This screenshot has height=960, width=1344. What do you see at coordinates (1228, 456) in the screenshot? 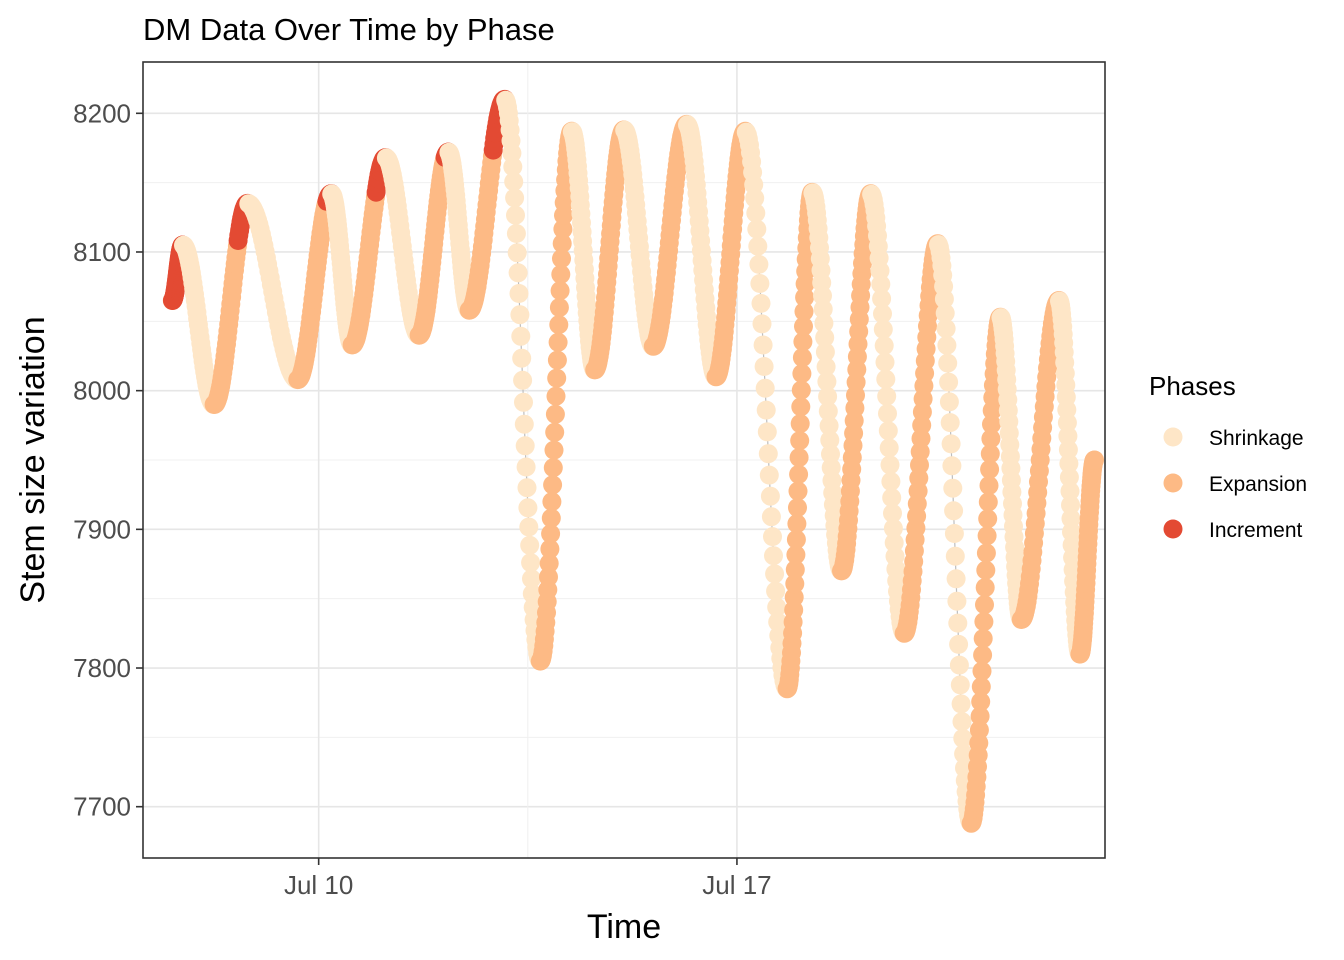
I see `legend: Phases Shrinkage Expansion Increment` at bounding box center [1228, 456].